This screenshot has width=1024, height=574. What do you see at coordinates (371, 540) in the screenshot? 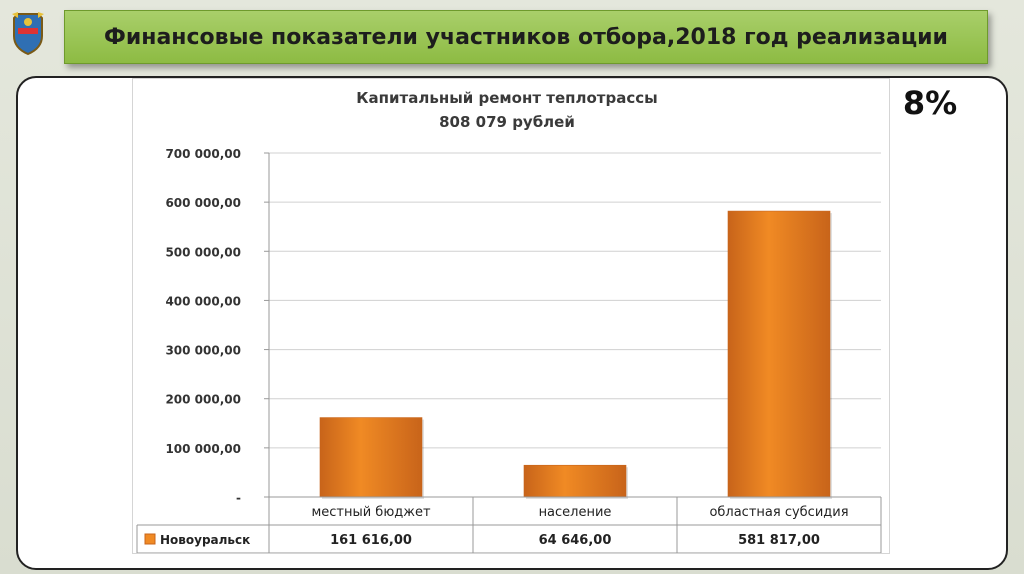
I see `data-label: 161 616,00` at bounding box center [371, 540].